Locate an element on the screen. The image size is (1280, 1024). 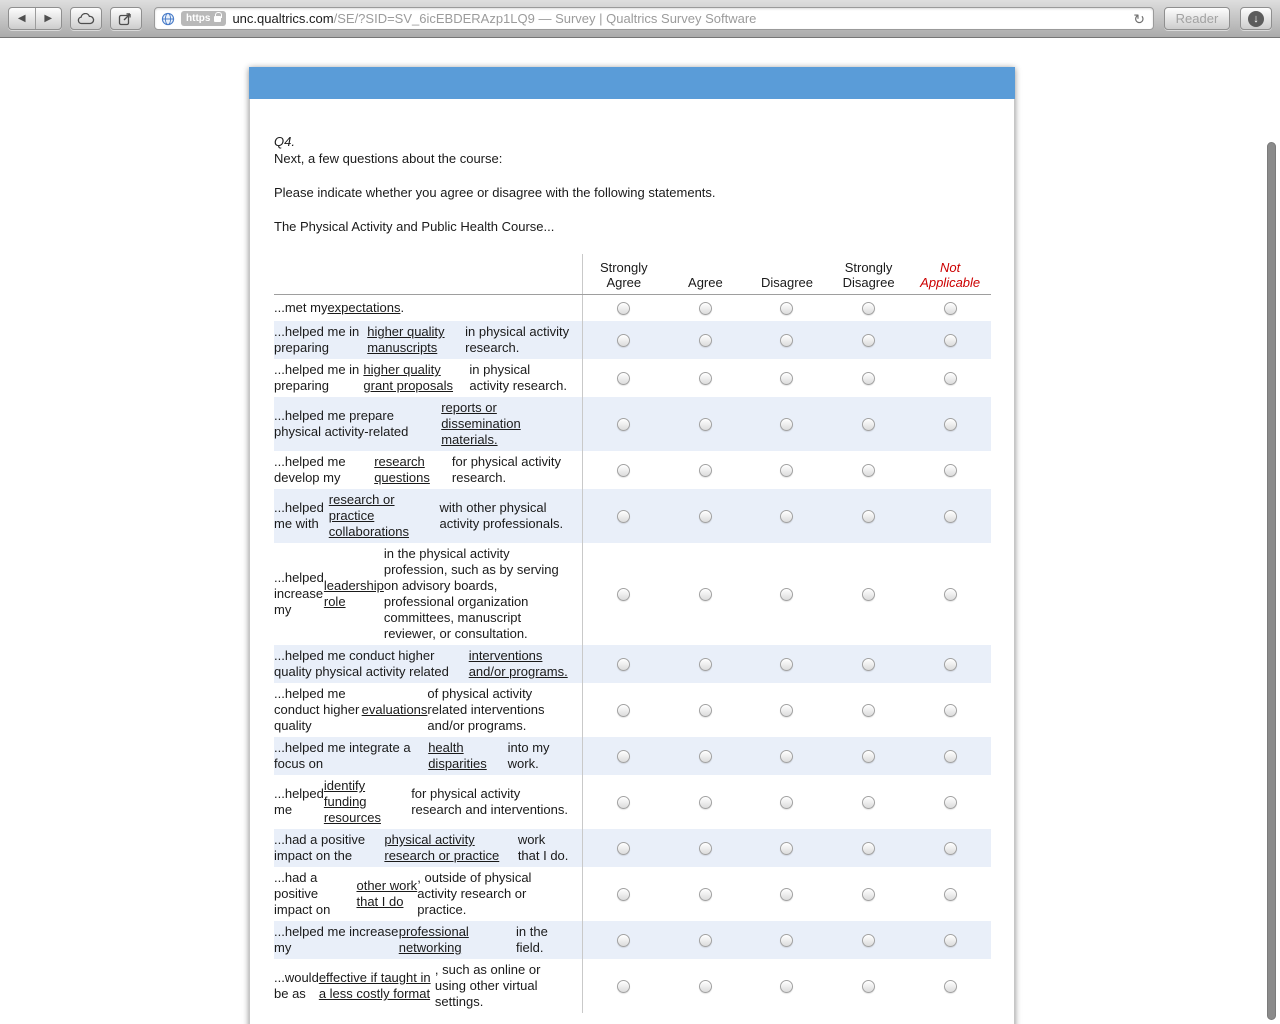
radio-row13-col3 is located at coordinates (787, 894).